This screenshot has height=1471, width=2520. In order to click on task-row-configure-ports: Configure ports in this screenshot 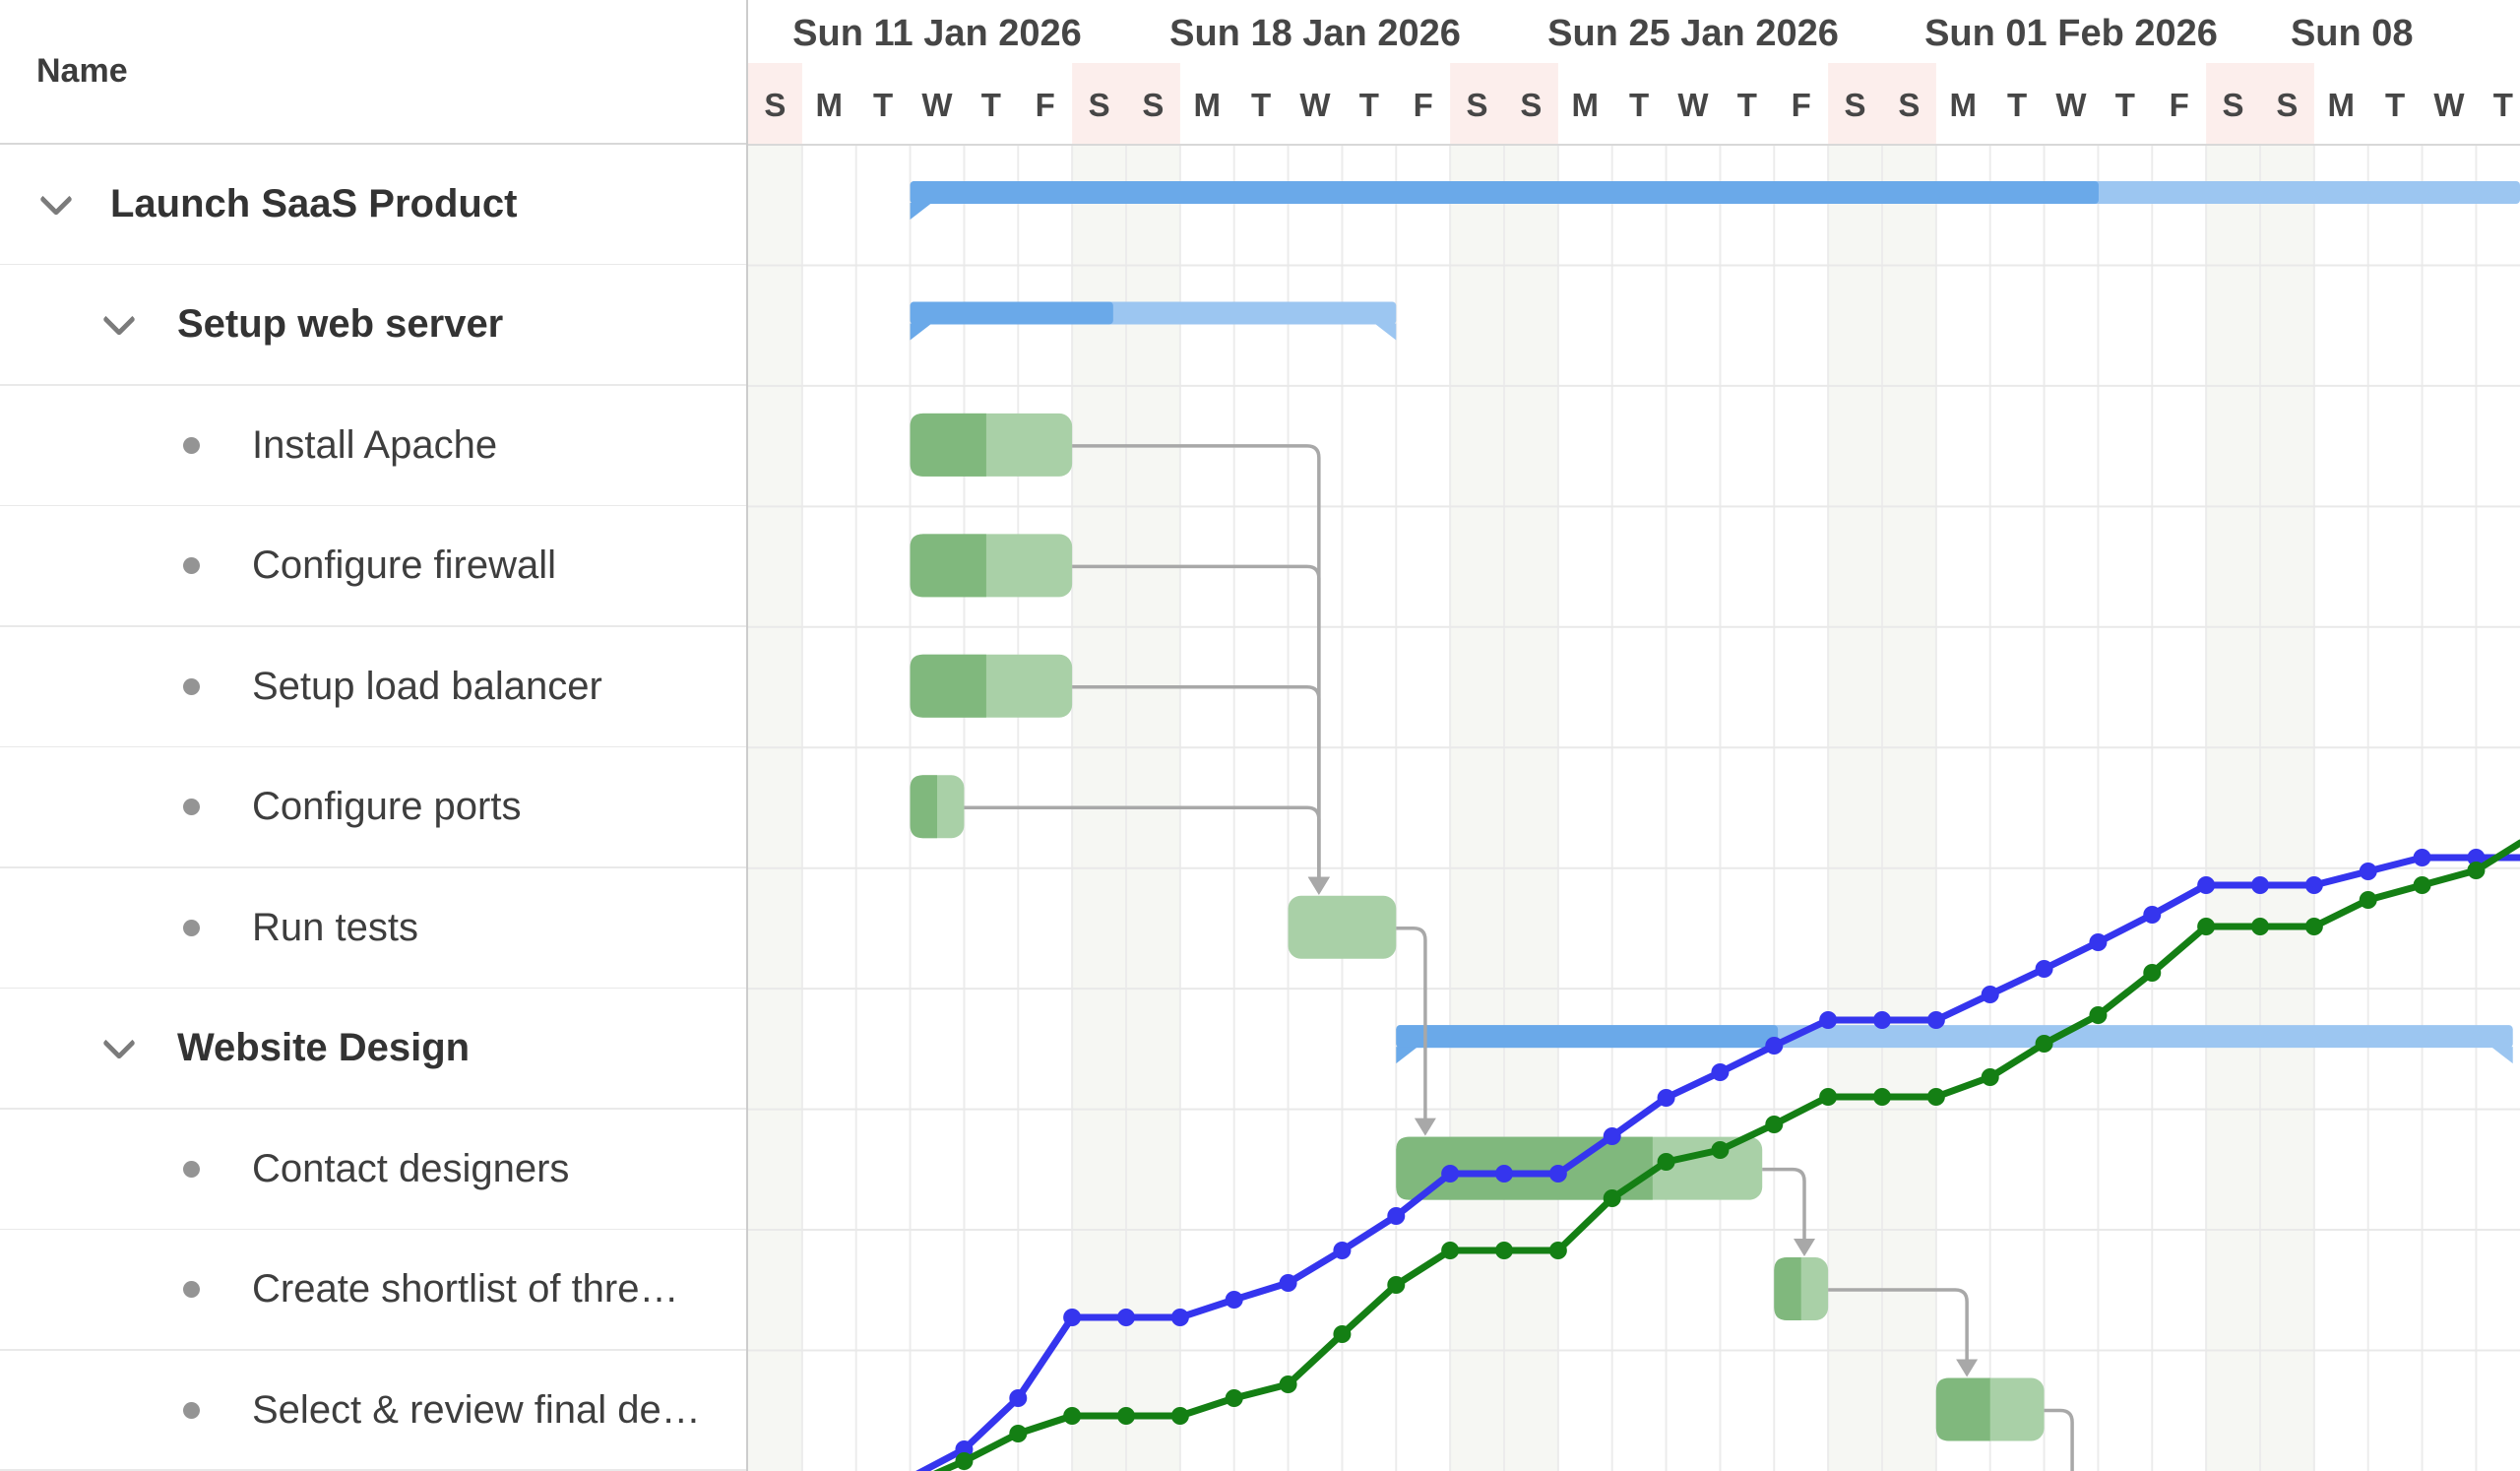, I will do `click(373, 807)`.